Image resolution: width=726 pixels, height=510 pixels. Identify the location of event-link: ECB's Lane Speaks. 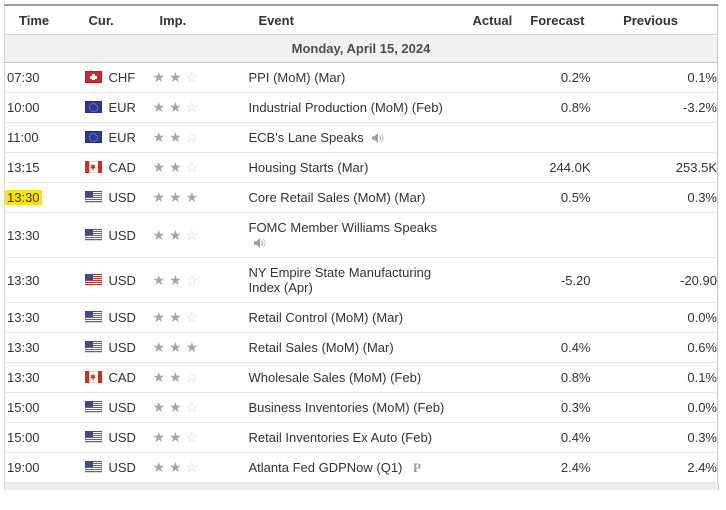
(306, 137).